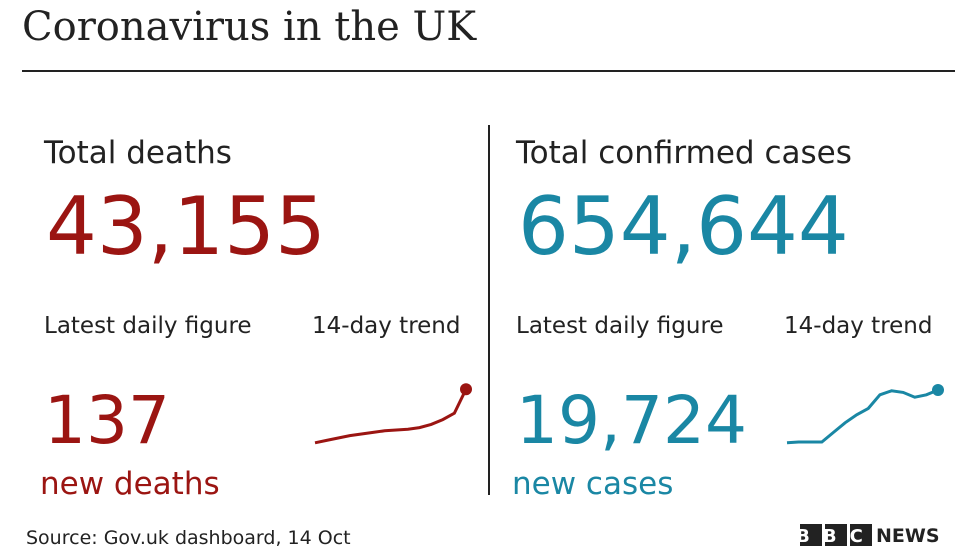  I want to click on bbc-logo: BBC NEWS, so click(868, 535).